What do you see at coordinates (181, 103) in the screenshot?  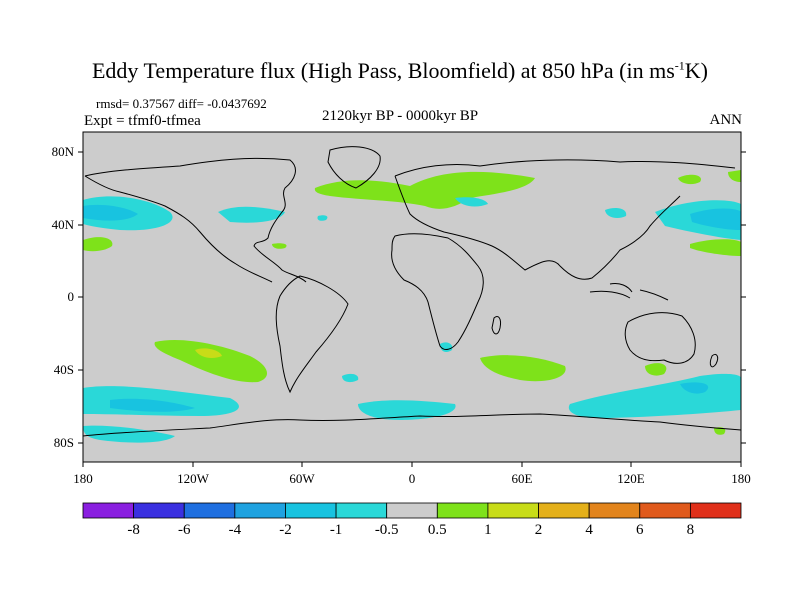 I see `rmsd-diff-stats: rmsd= 0.37567 diff= -0.0437692` at bounding box center [181, 103].